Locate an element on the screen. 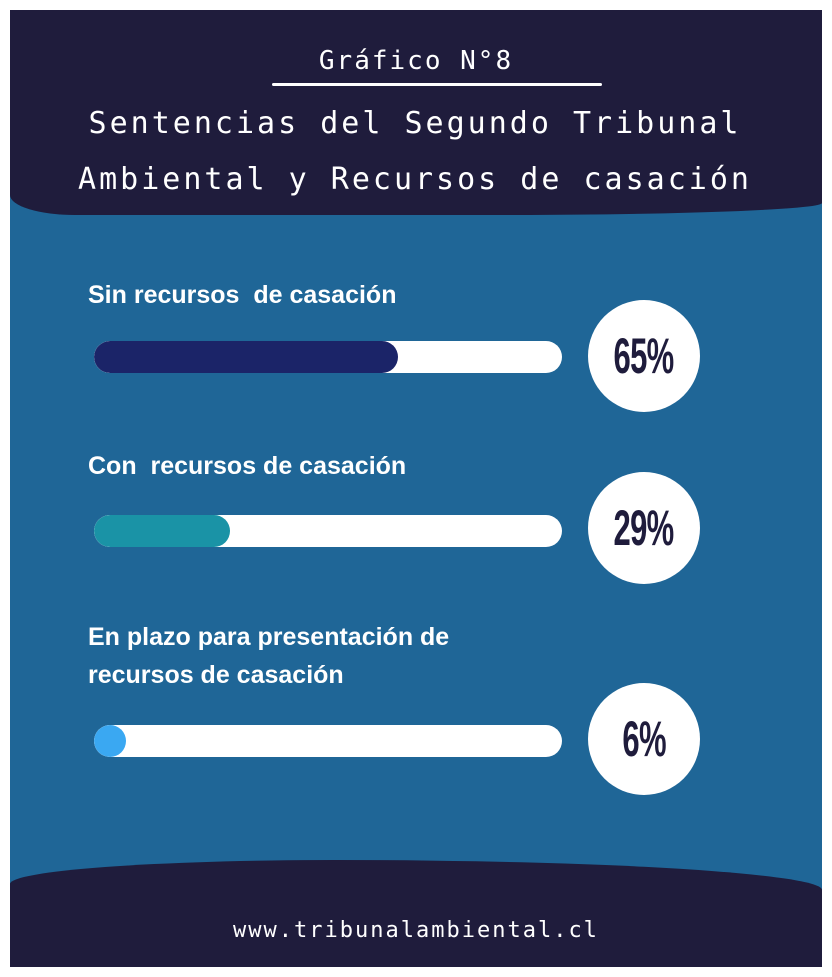 The width and height of the screenshot is (832, 977). value-label: 29% is located at coordinates (644, 528).